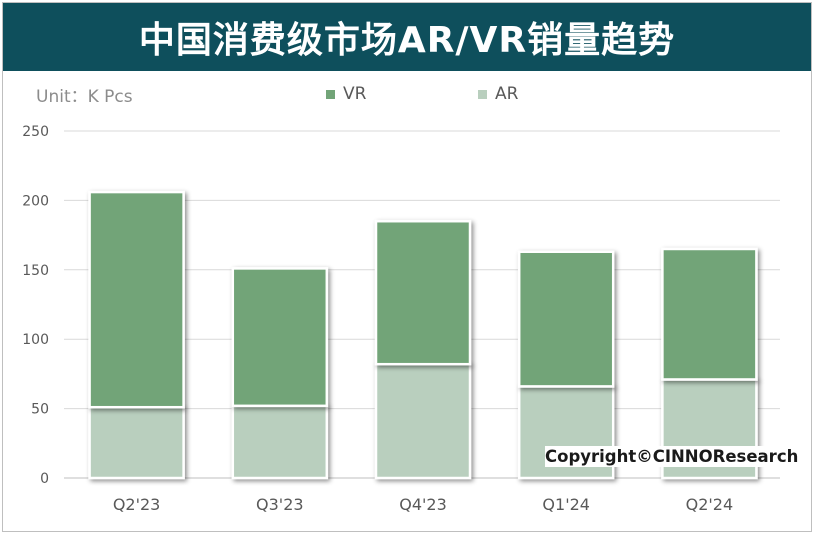  What do you see at coordinates (40, 410) in the screenshot?
I see `y-tick-label: 50` at bounding box center [40, 410].